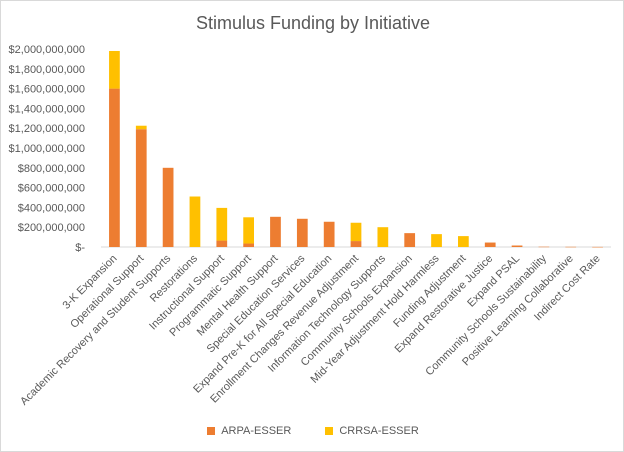 This screenshot has height=452, width=624. What do you see at coordinates (47, 109) in the screenshot?
I see `y-tick-label: $1,400,000,000` at bounding box center [47, 109].